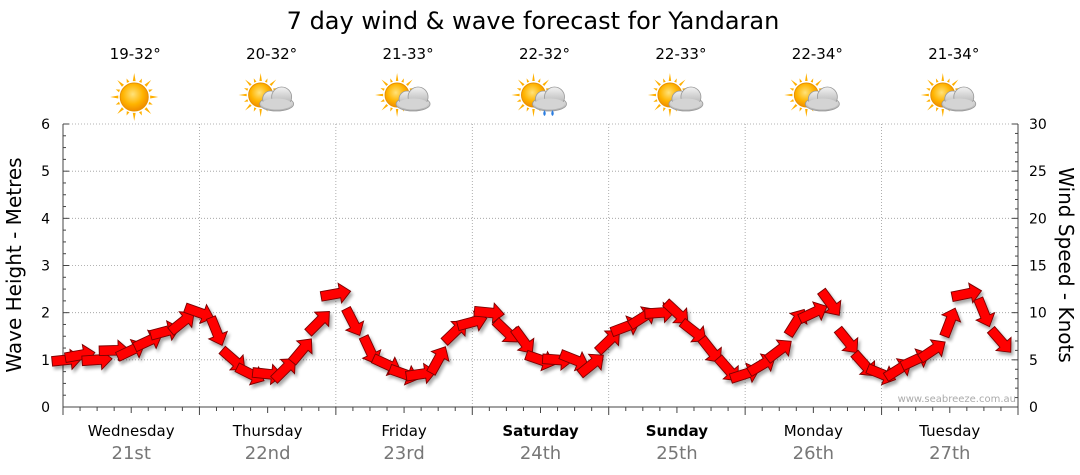  Describe the element at coordinates (268, 453) in the screenshot. I see `day-date: 22nd` at that location.